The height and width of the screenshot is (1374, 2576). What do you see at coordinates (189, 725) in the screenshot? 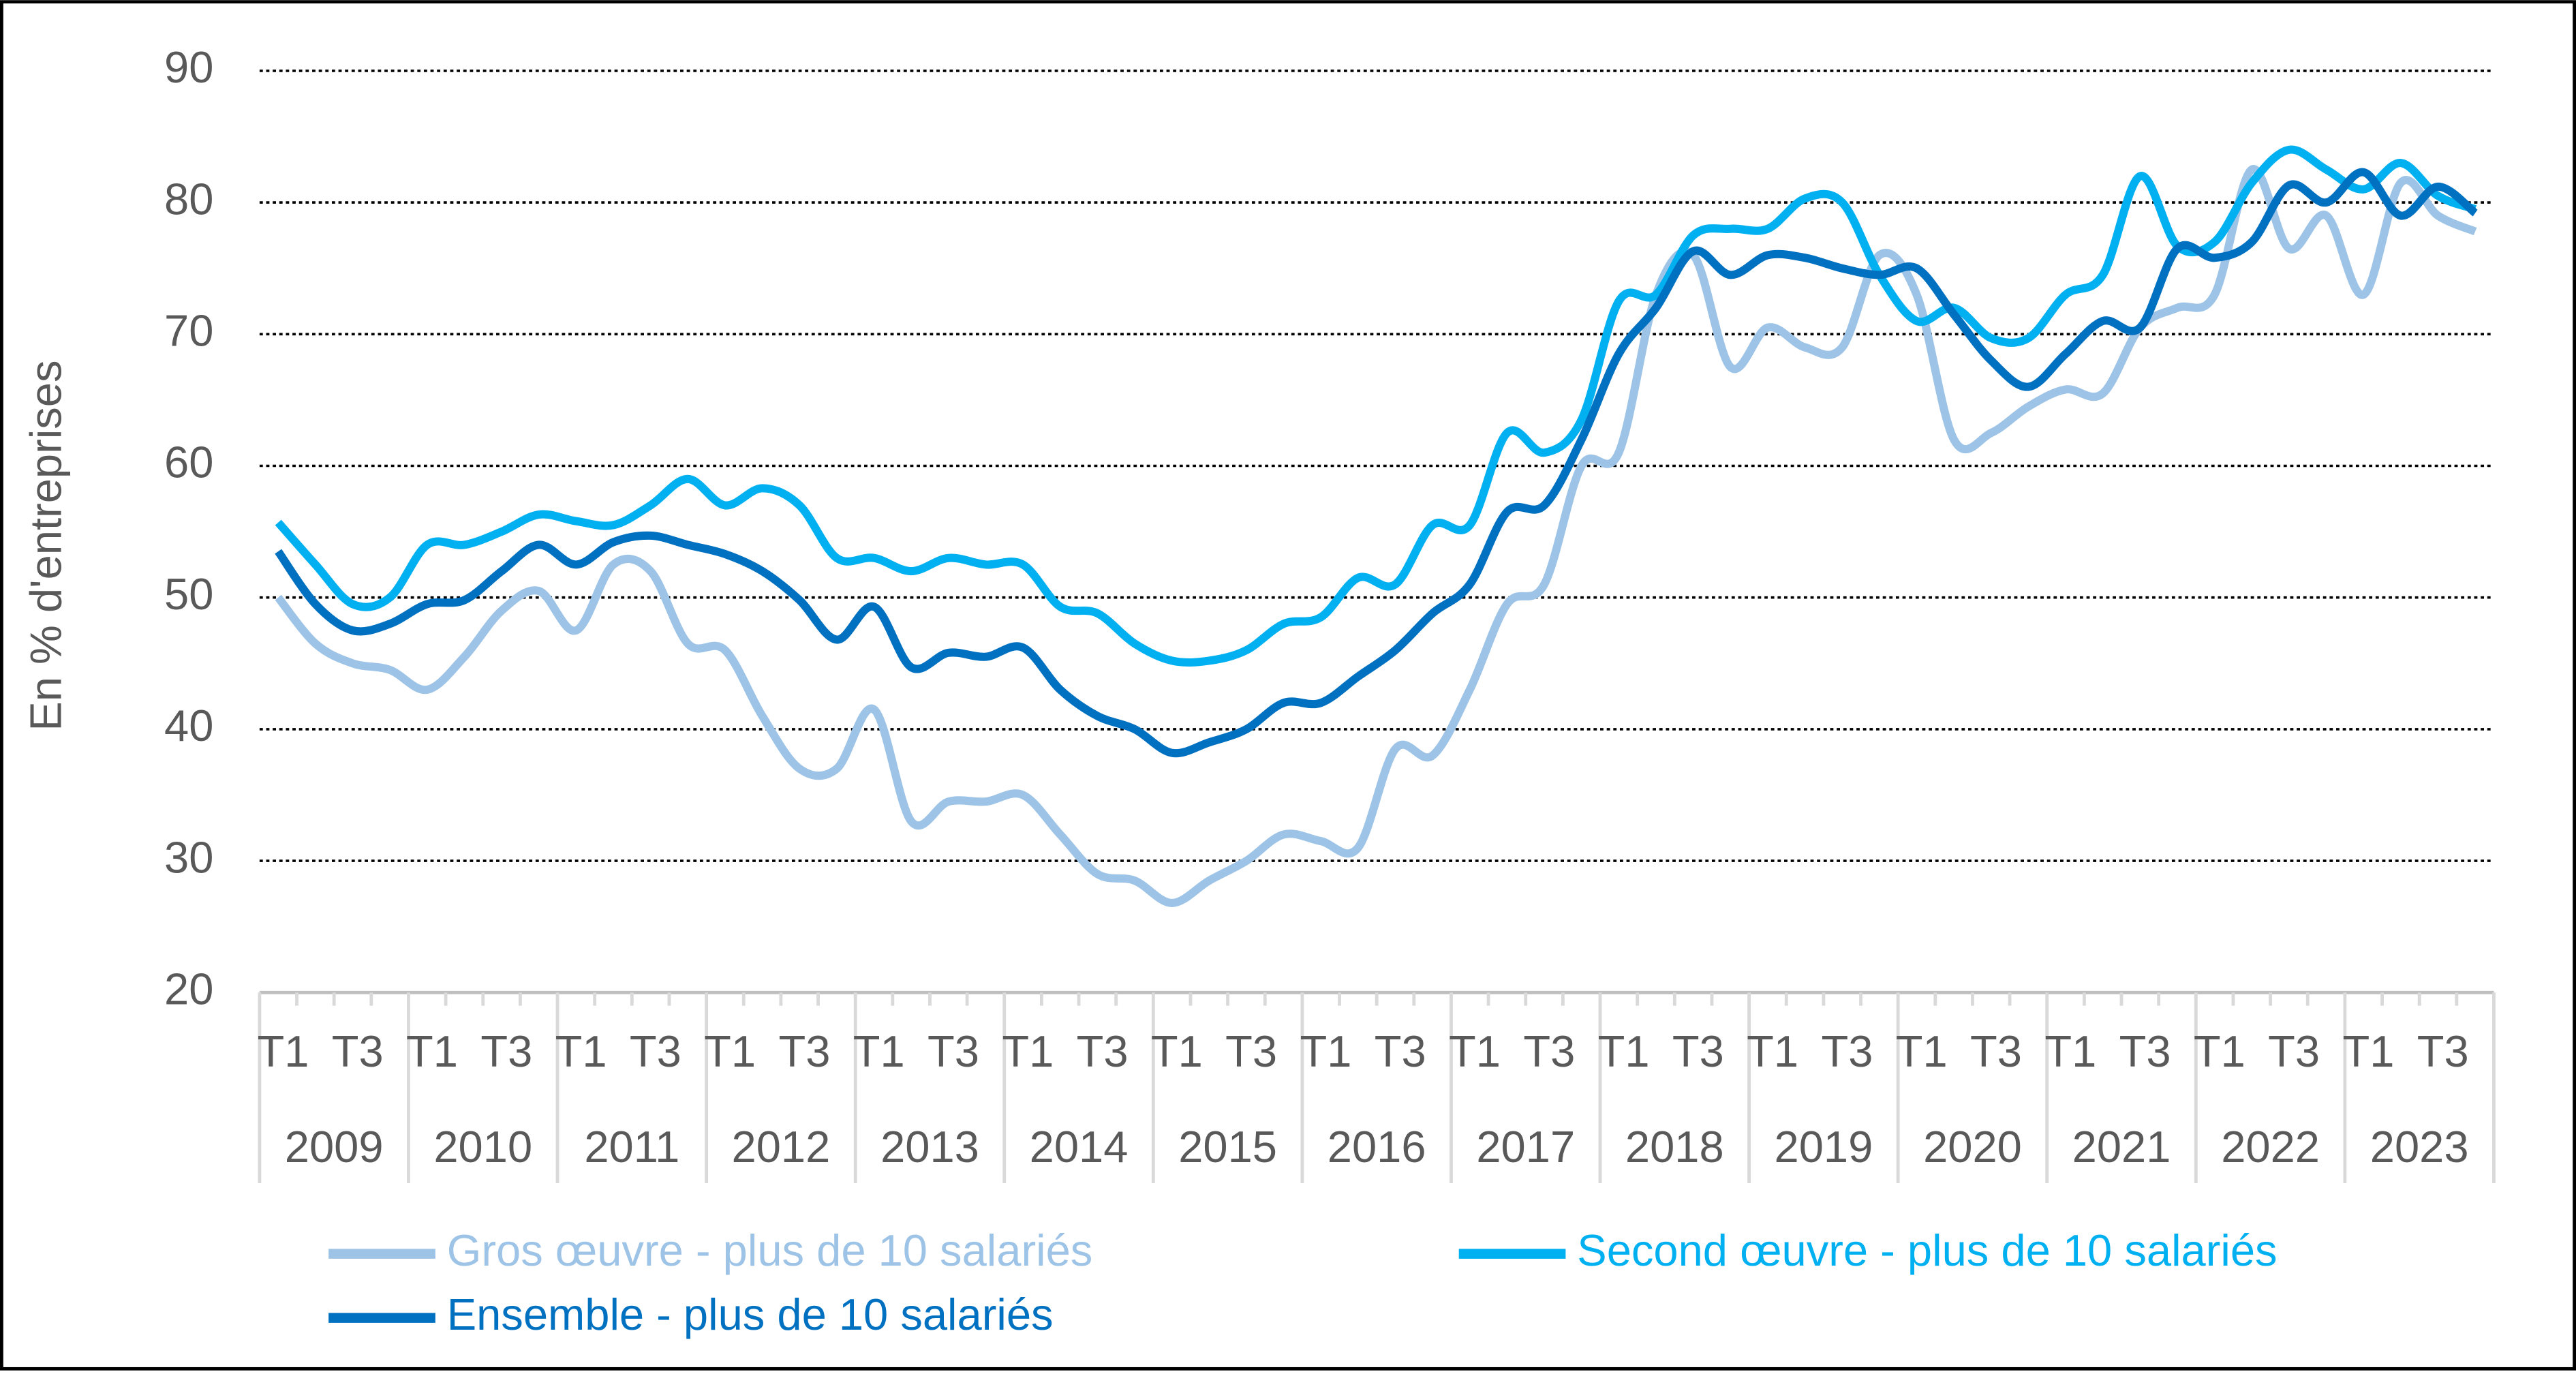
I see `y-tick-label: 40` at bounding box center [189, 725].